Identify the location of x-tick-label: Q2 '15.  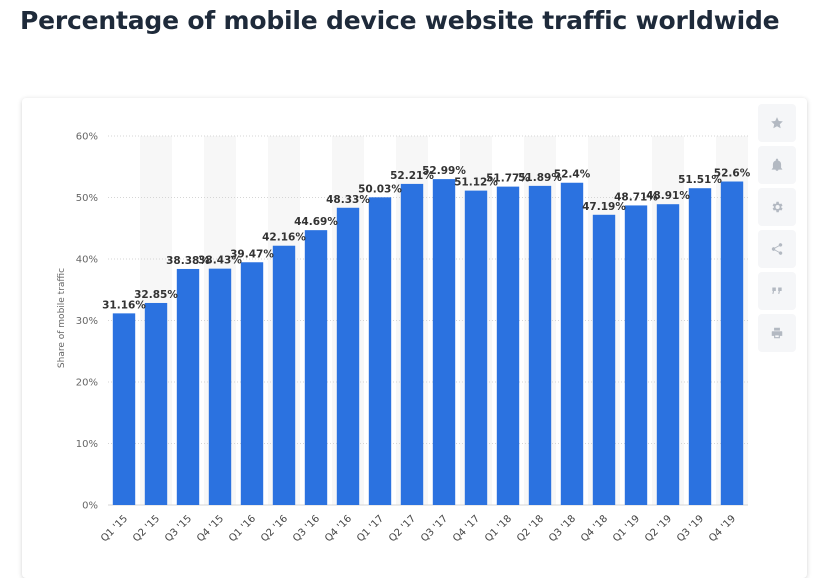
(146, 528).